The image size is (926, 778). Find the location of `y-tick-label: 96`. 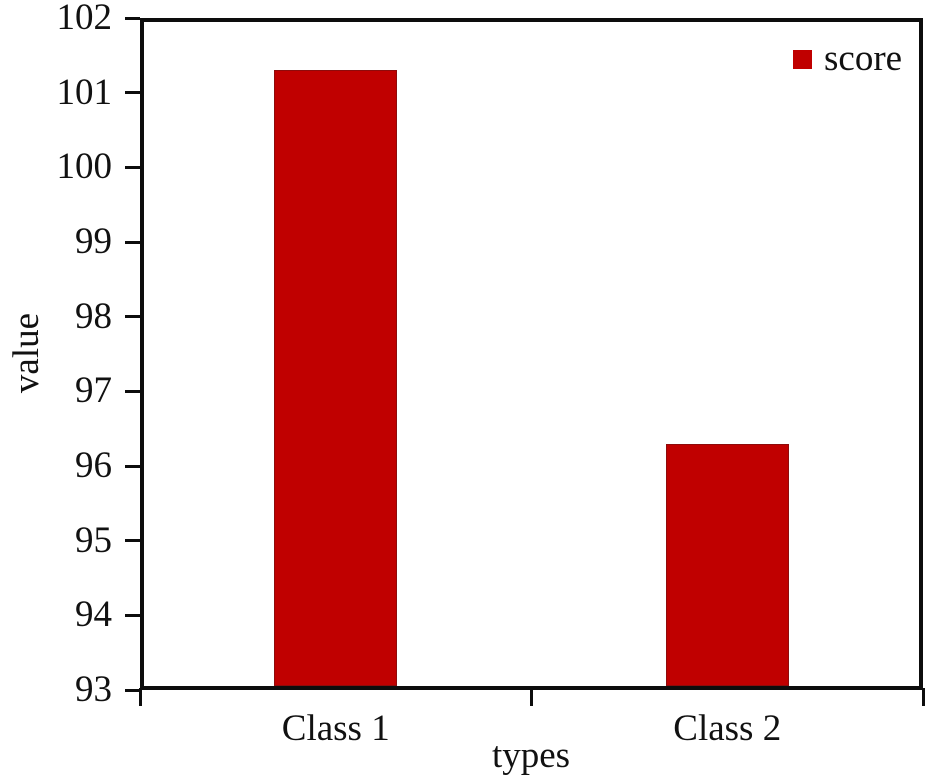

y-tick-label: 96 is located at coordinates (93, 465).